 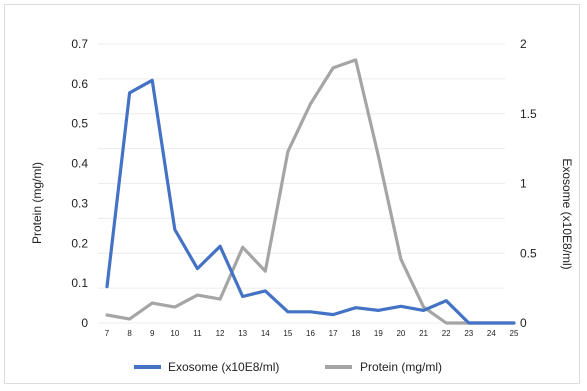 I want to click on legend: Exosome (x10E8/ml) Protein (mg/ml), so click(x=288, y=367).